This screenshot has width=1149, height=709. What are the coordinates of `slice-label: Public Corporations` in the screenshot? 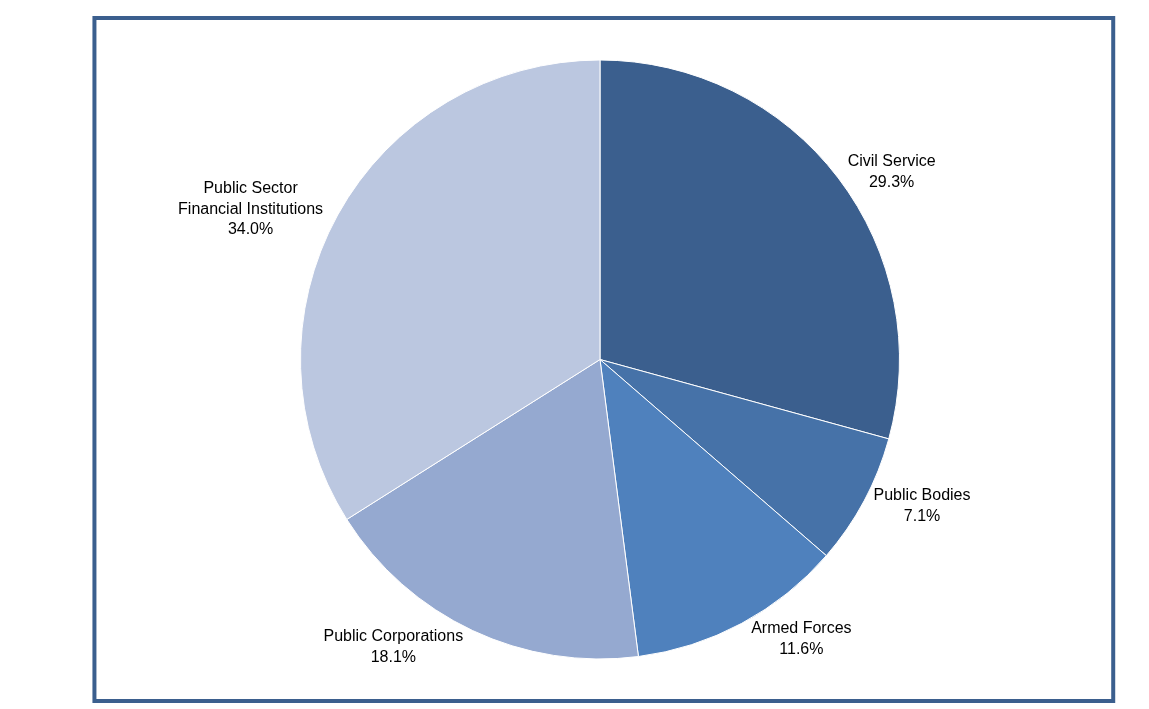 It's located at (393, 636).